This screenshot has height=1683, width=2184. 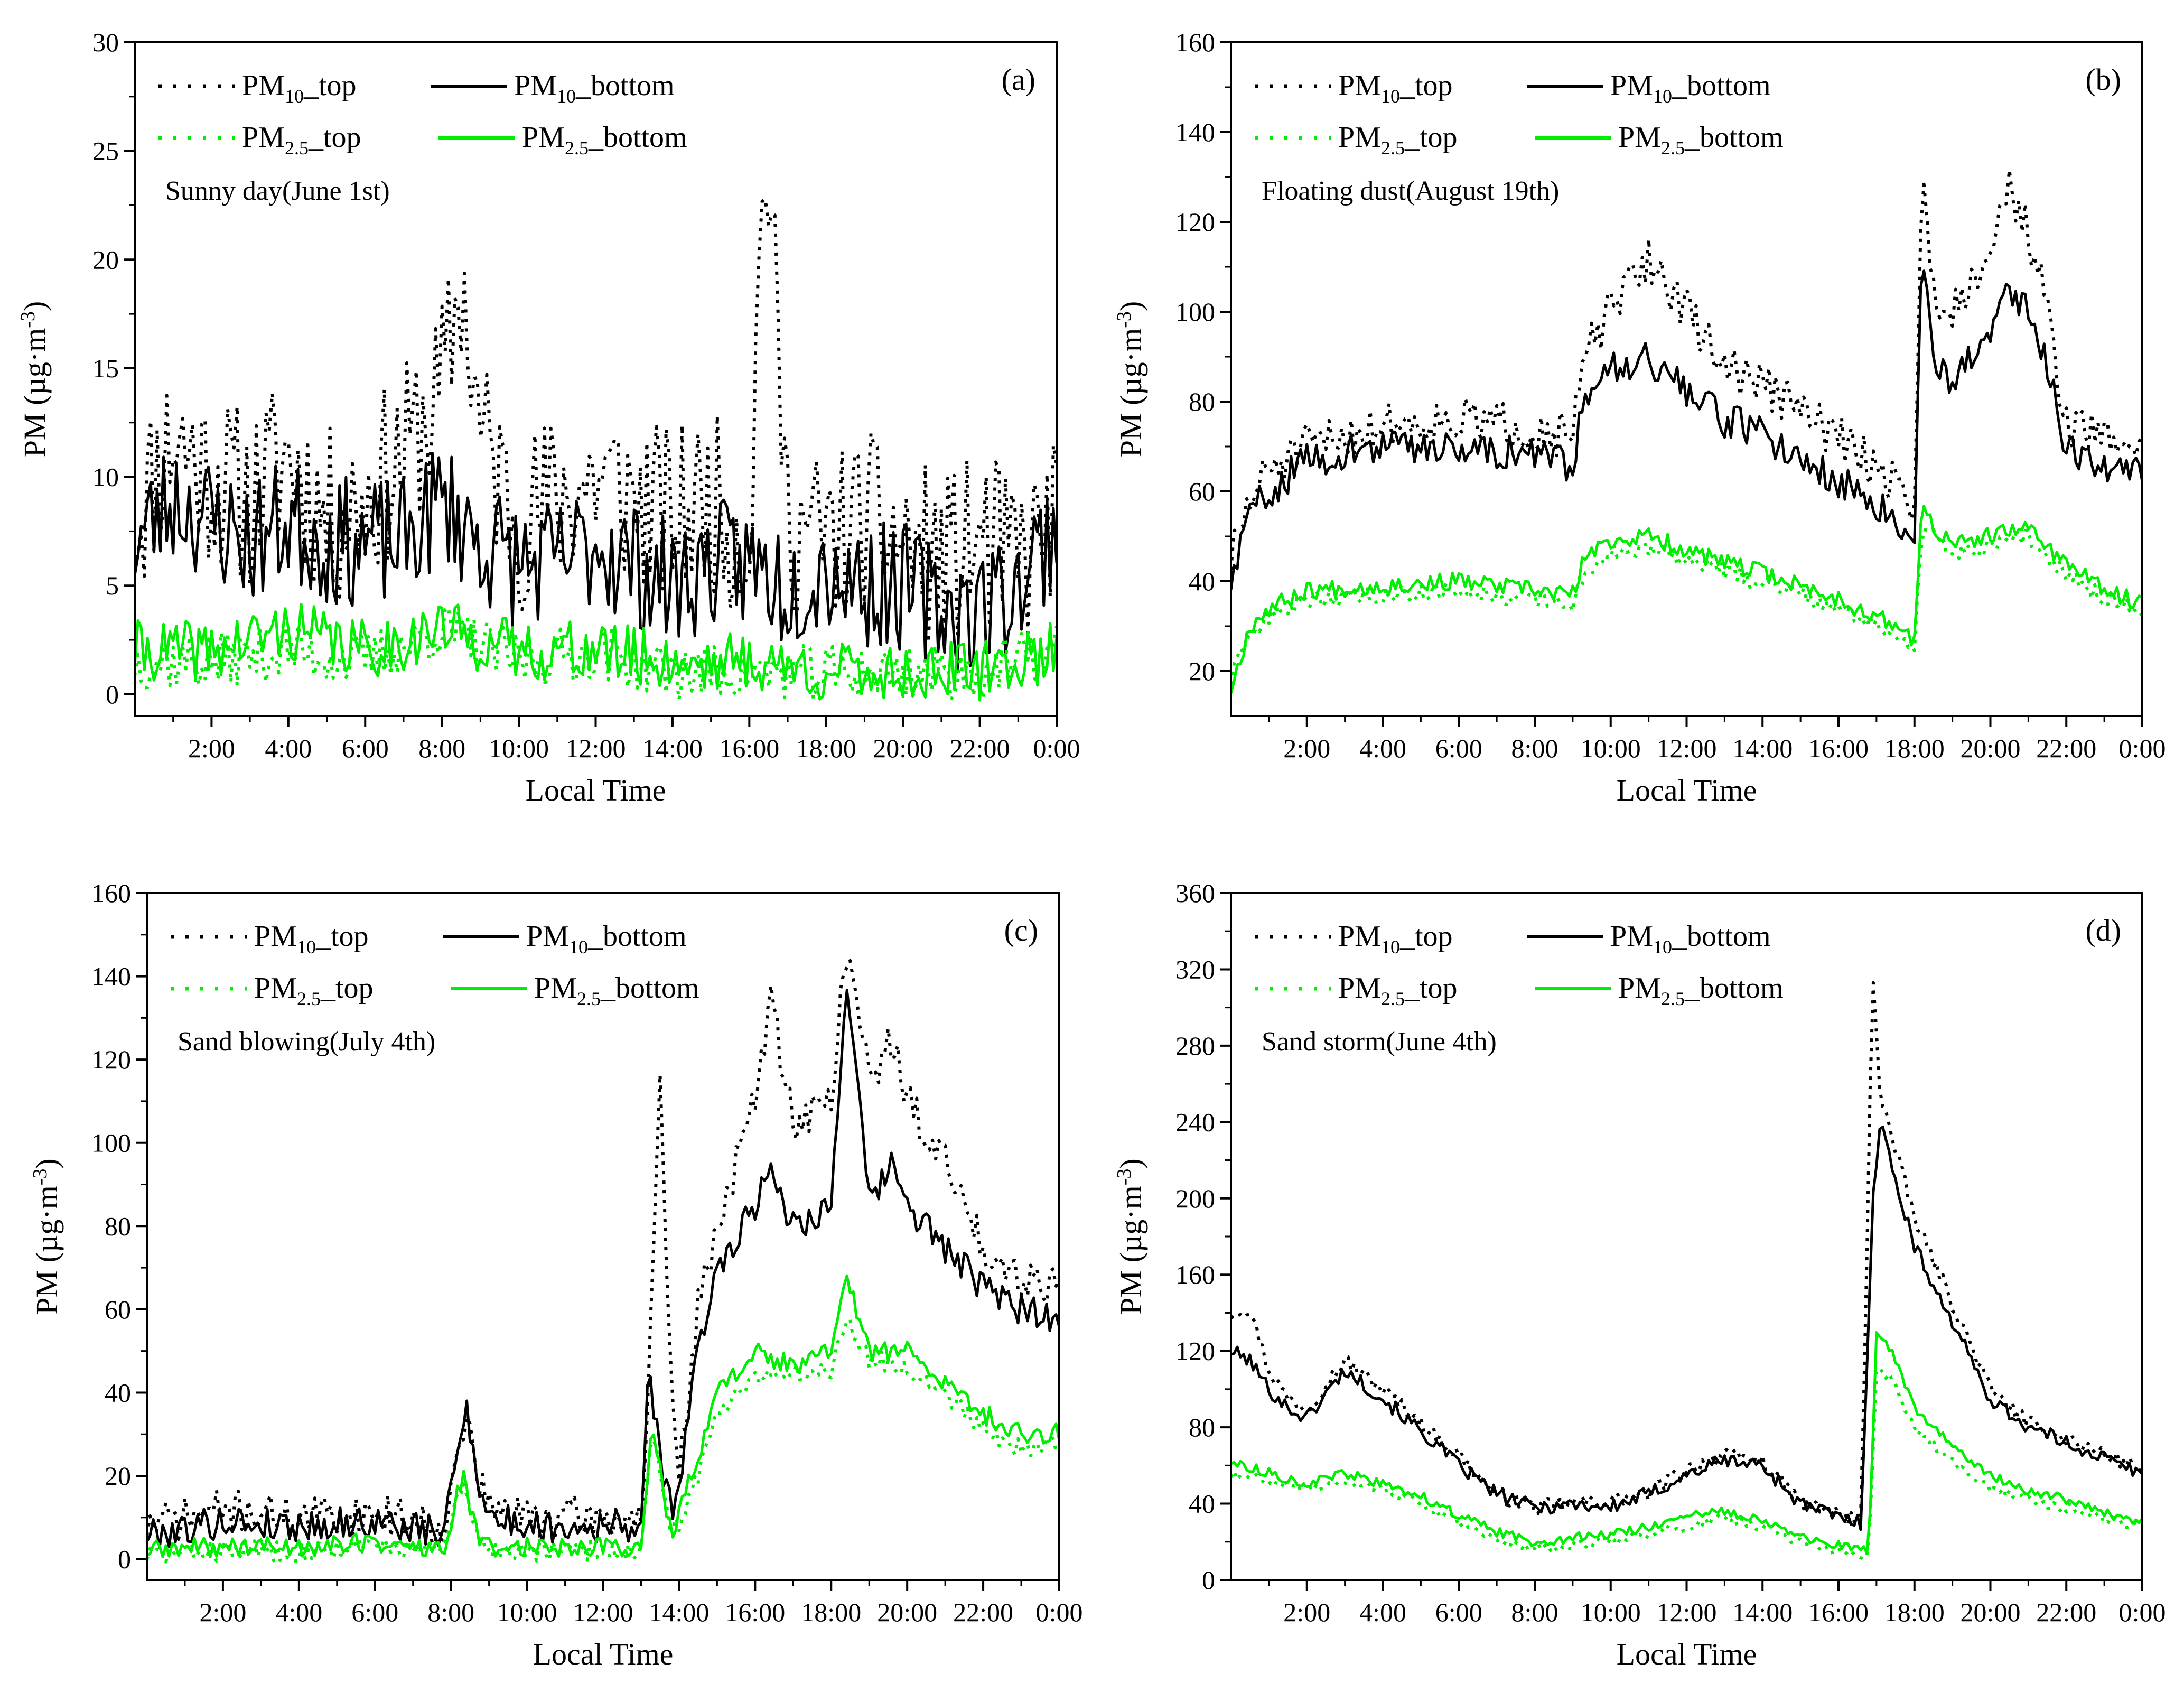 I want to click on y-tick-label: 320, so click(x=1195, y=969).